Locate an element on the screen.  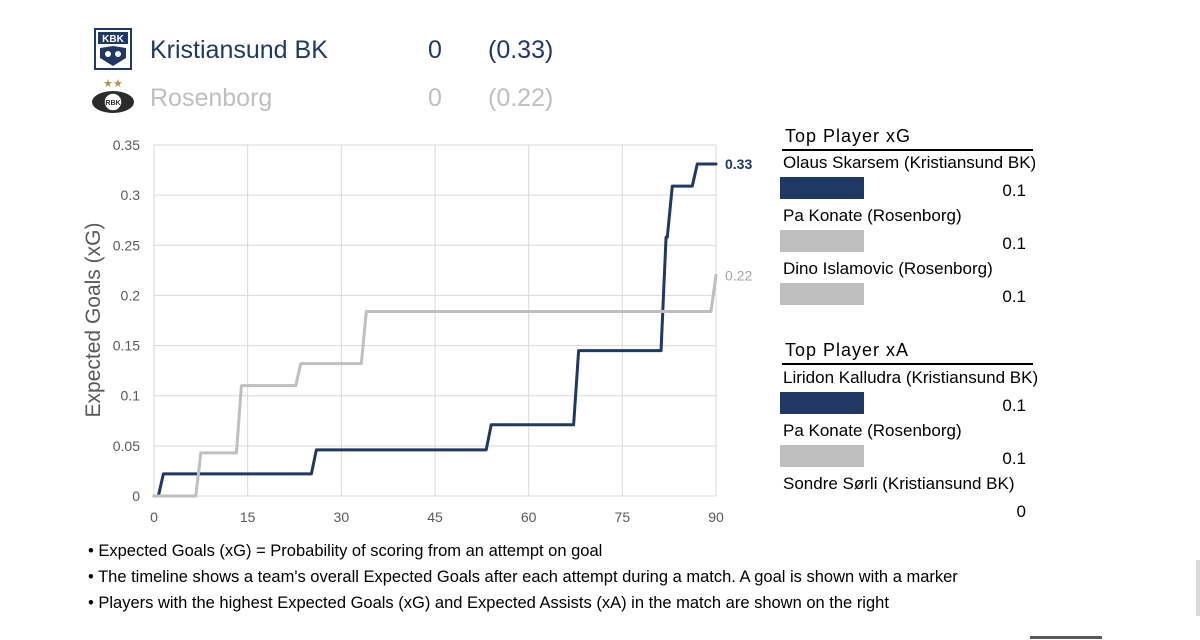
player-name: Olaus Skarsem (Kristiansund BK) is located at coordinates (910, 162).